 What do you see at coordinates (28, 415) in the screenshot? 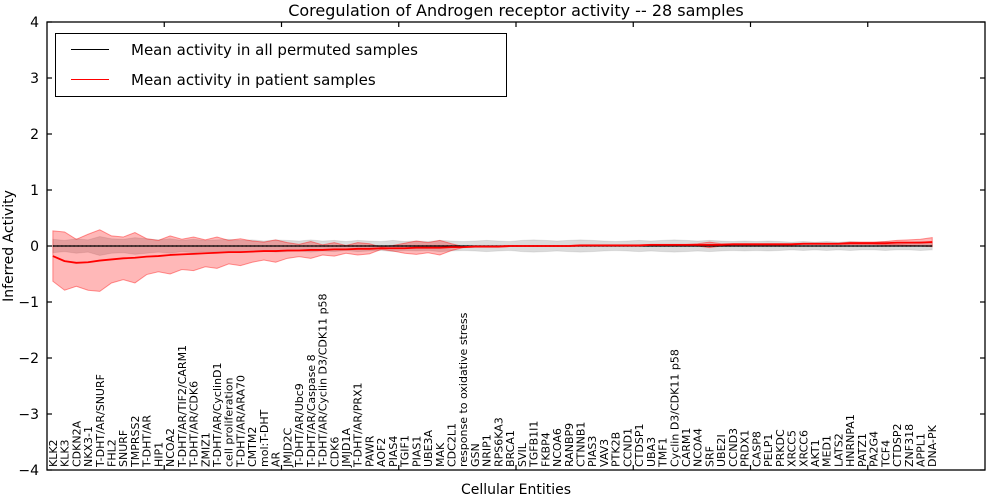
I see `y-tick-label: −3` at bounding box center [28, 415].